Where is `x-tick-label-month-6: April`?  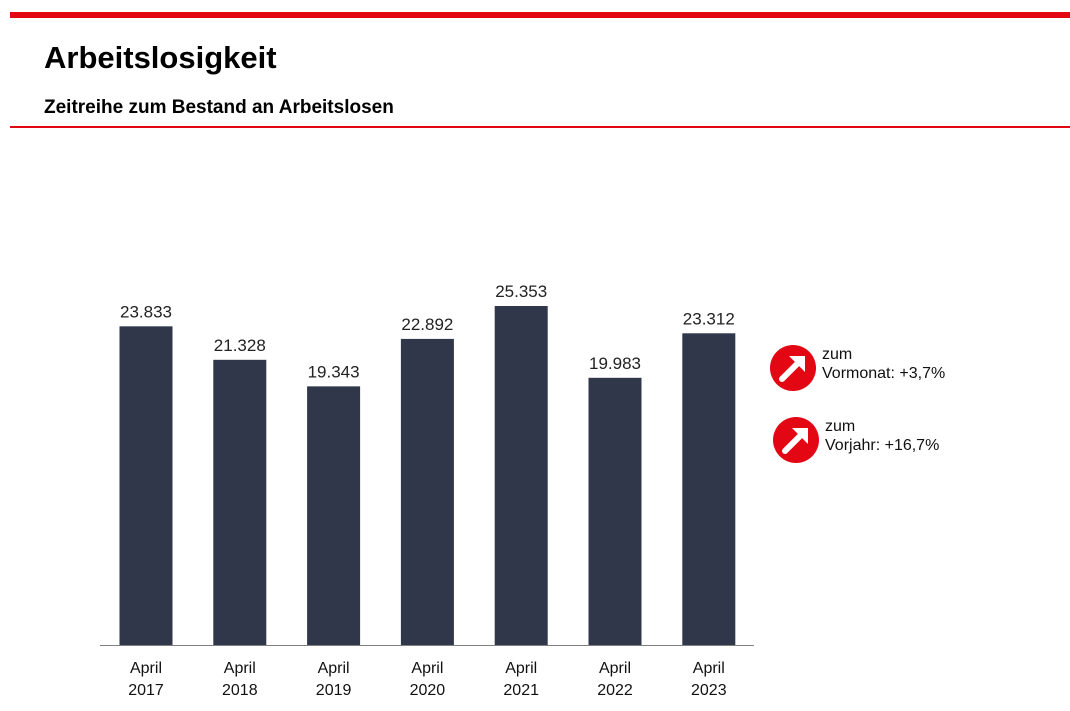
x-tick-label-month-6: April is located at coordinates (709, 668).